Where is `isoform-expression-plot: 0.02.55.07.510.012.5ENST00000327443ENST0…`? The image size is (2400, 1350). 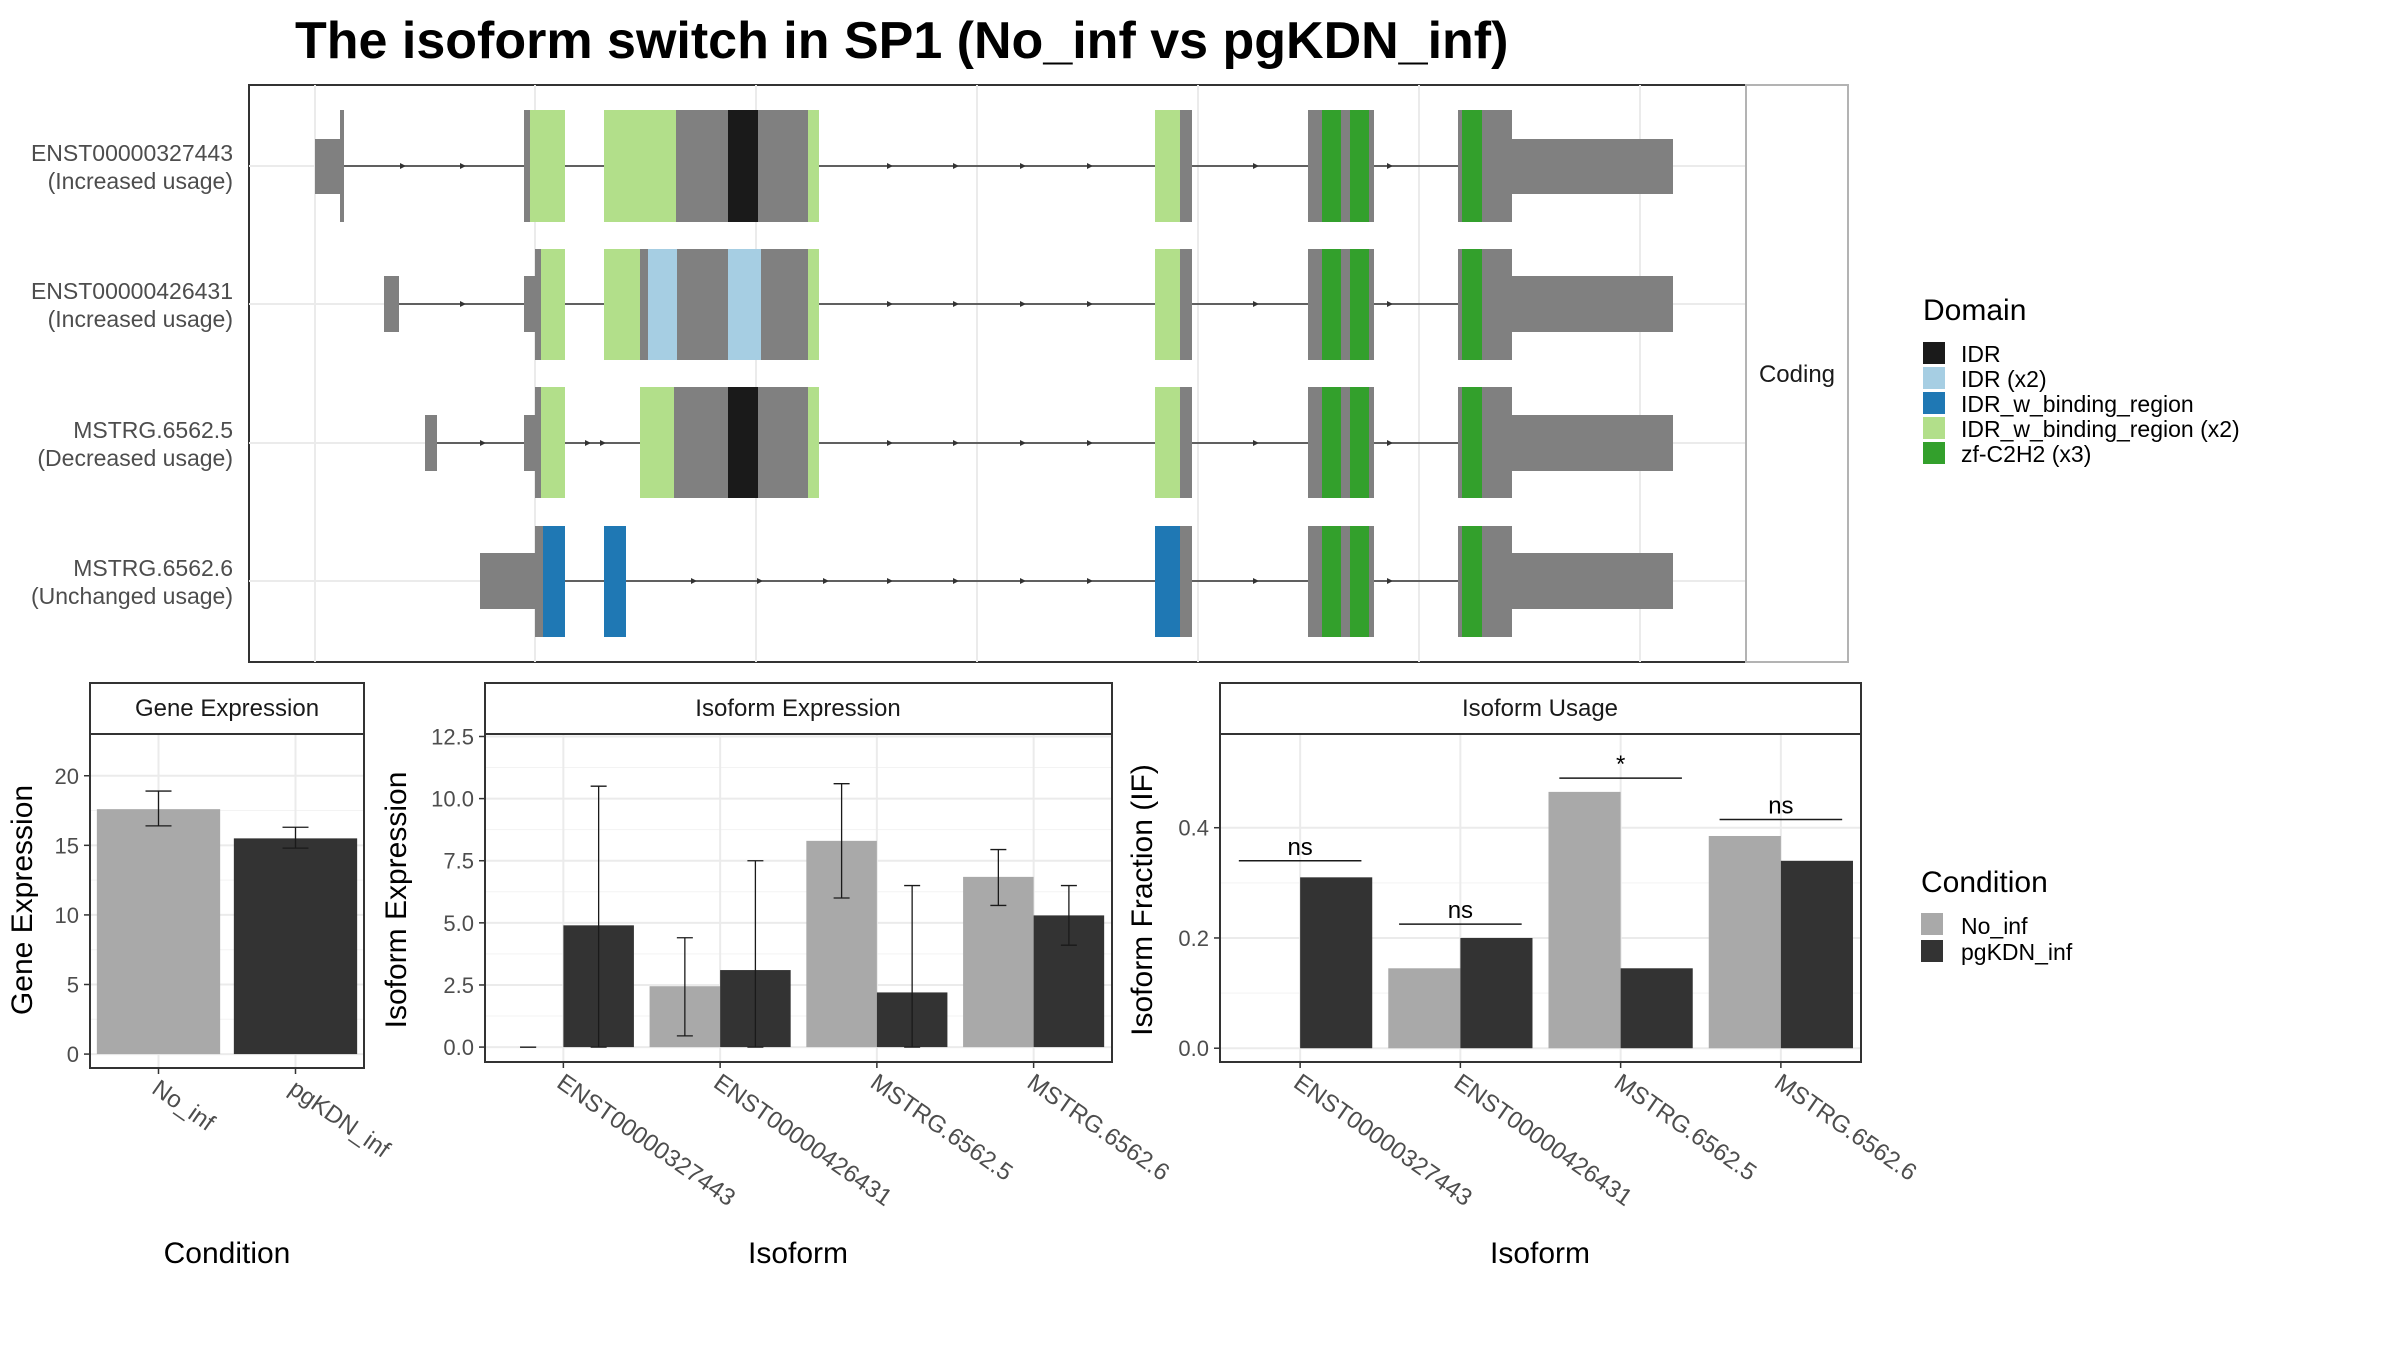
isoform-expression-plot: 0.02.55.07.510.012.5ENST00000327443ENST0… is located at coordinates (802, 967).